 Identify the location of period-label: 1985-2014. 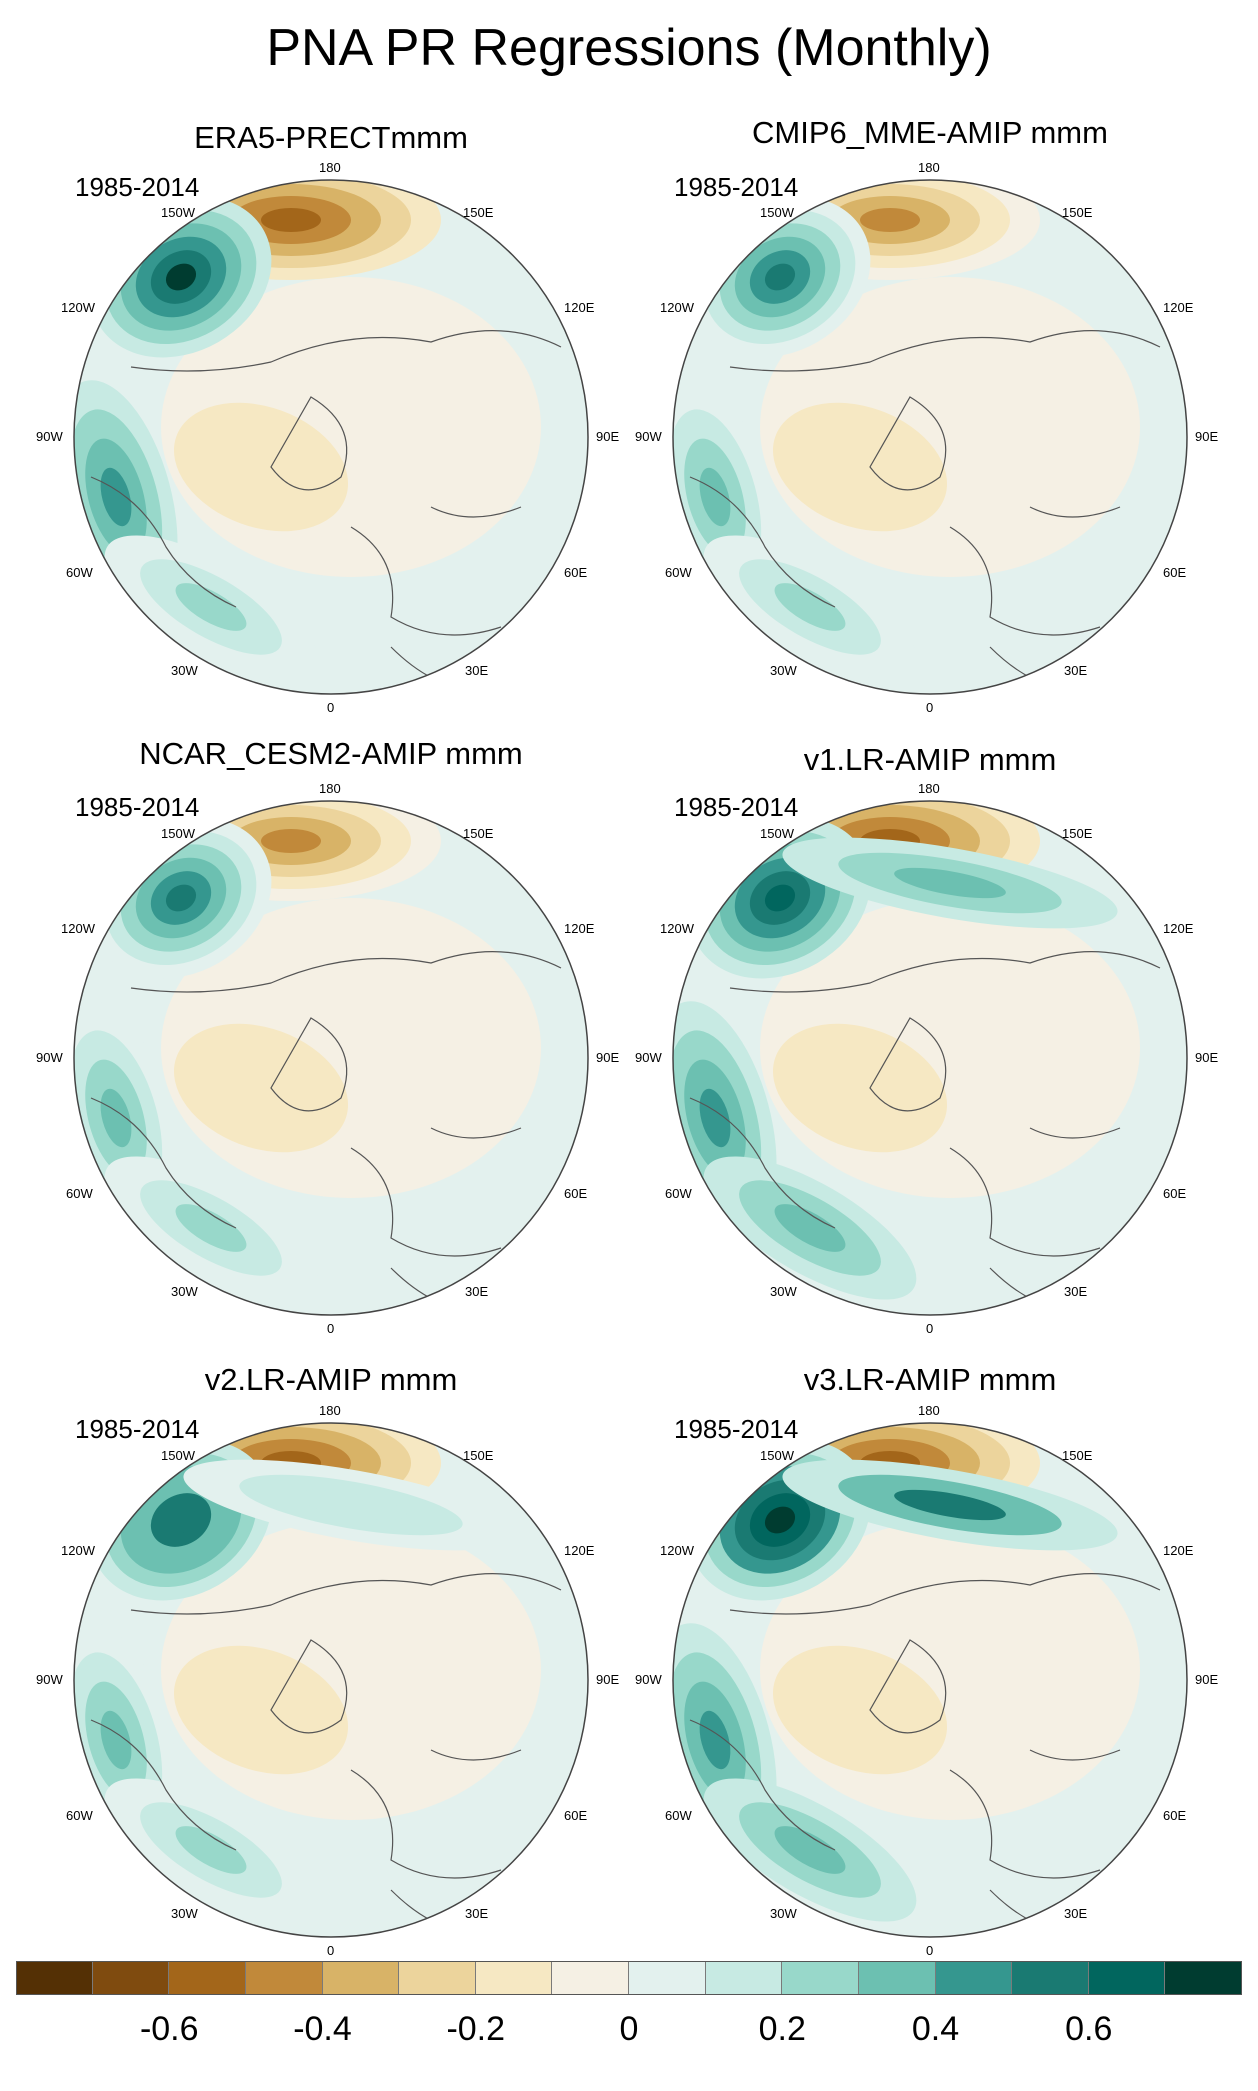
(736, 1429).